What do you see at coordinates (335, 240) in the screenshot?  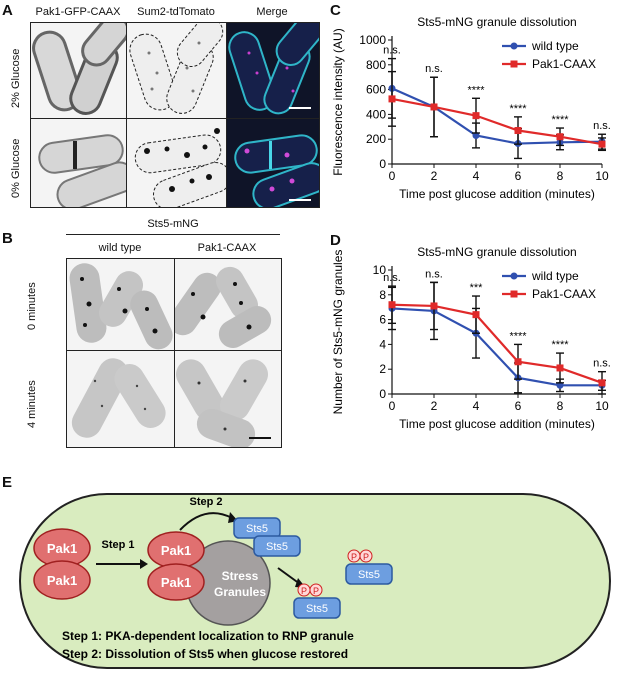 I see `panel-d-letter: D` at bounding box center [335, 240].